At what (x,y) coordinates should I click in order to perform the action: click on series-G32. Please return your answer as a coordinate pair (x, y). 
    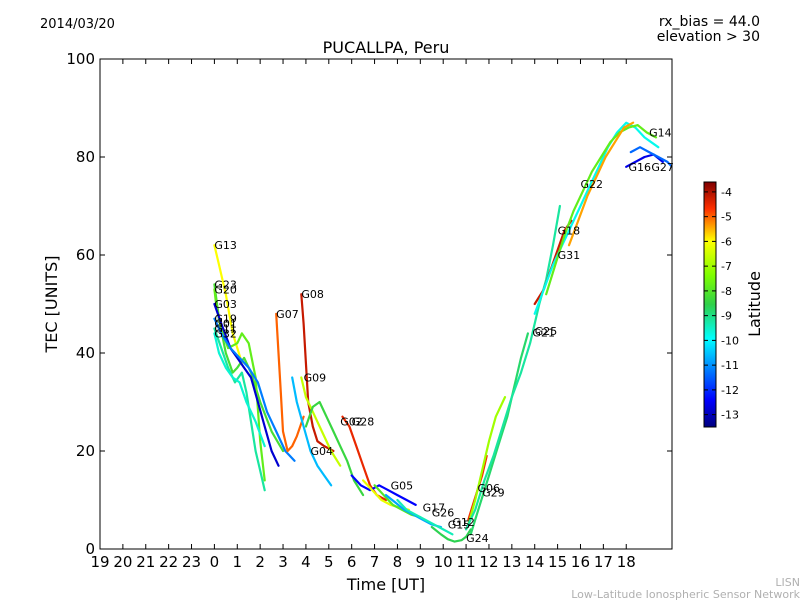
    Looking at the image, I should click on (239, 390).